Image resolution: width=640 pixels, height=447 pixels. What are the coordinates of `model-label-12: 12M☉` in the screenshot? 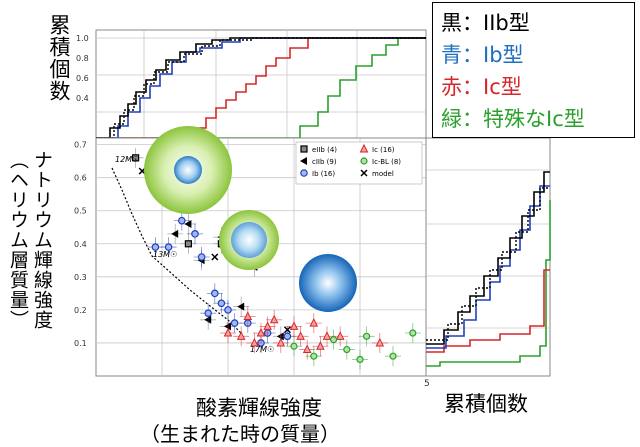 It's located at (127, 159).